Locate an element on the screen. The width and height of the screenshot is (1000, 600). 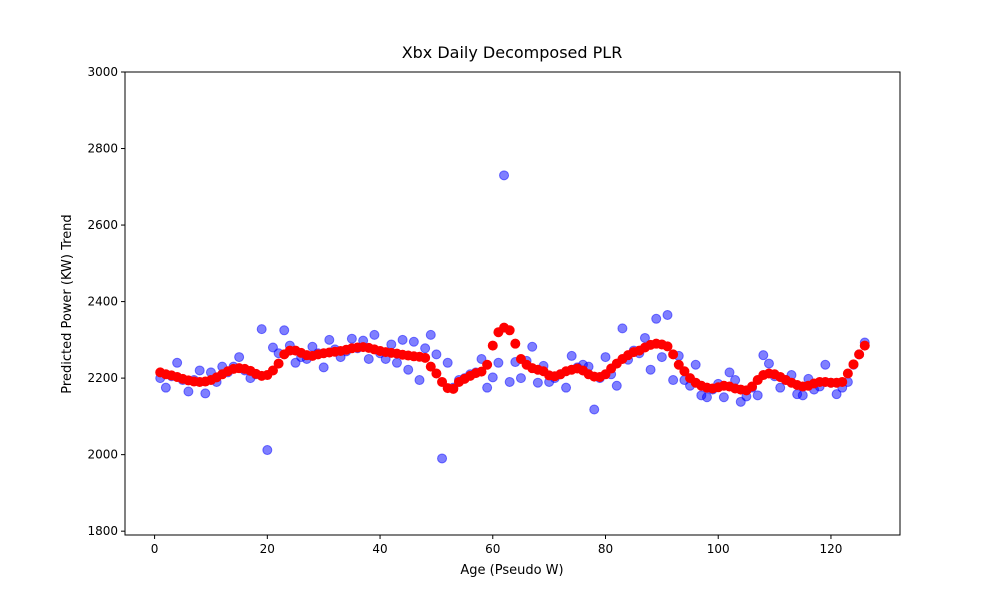
y-tick-label: 3000 is located at coordinates (102, 72).